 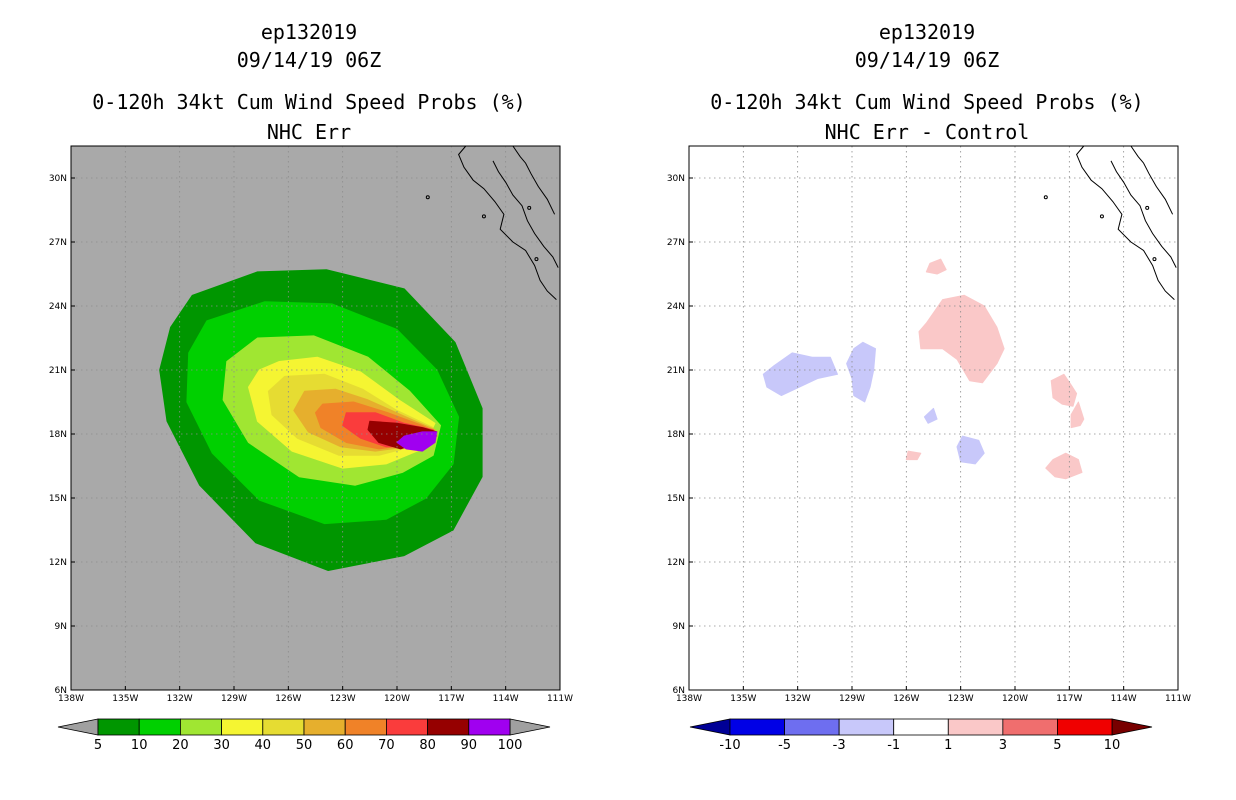 What do you see at coordinates (180, 745) in the screenshot?
I see `colorbar-label: 20` at bounding box center [180, 745].